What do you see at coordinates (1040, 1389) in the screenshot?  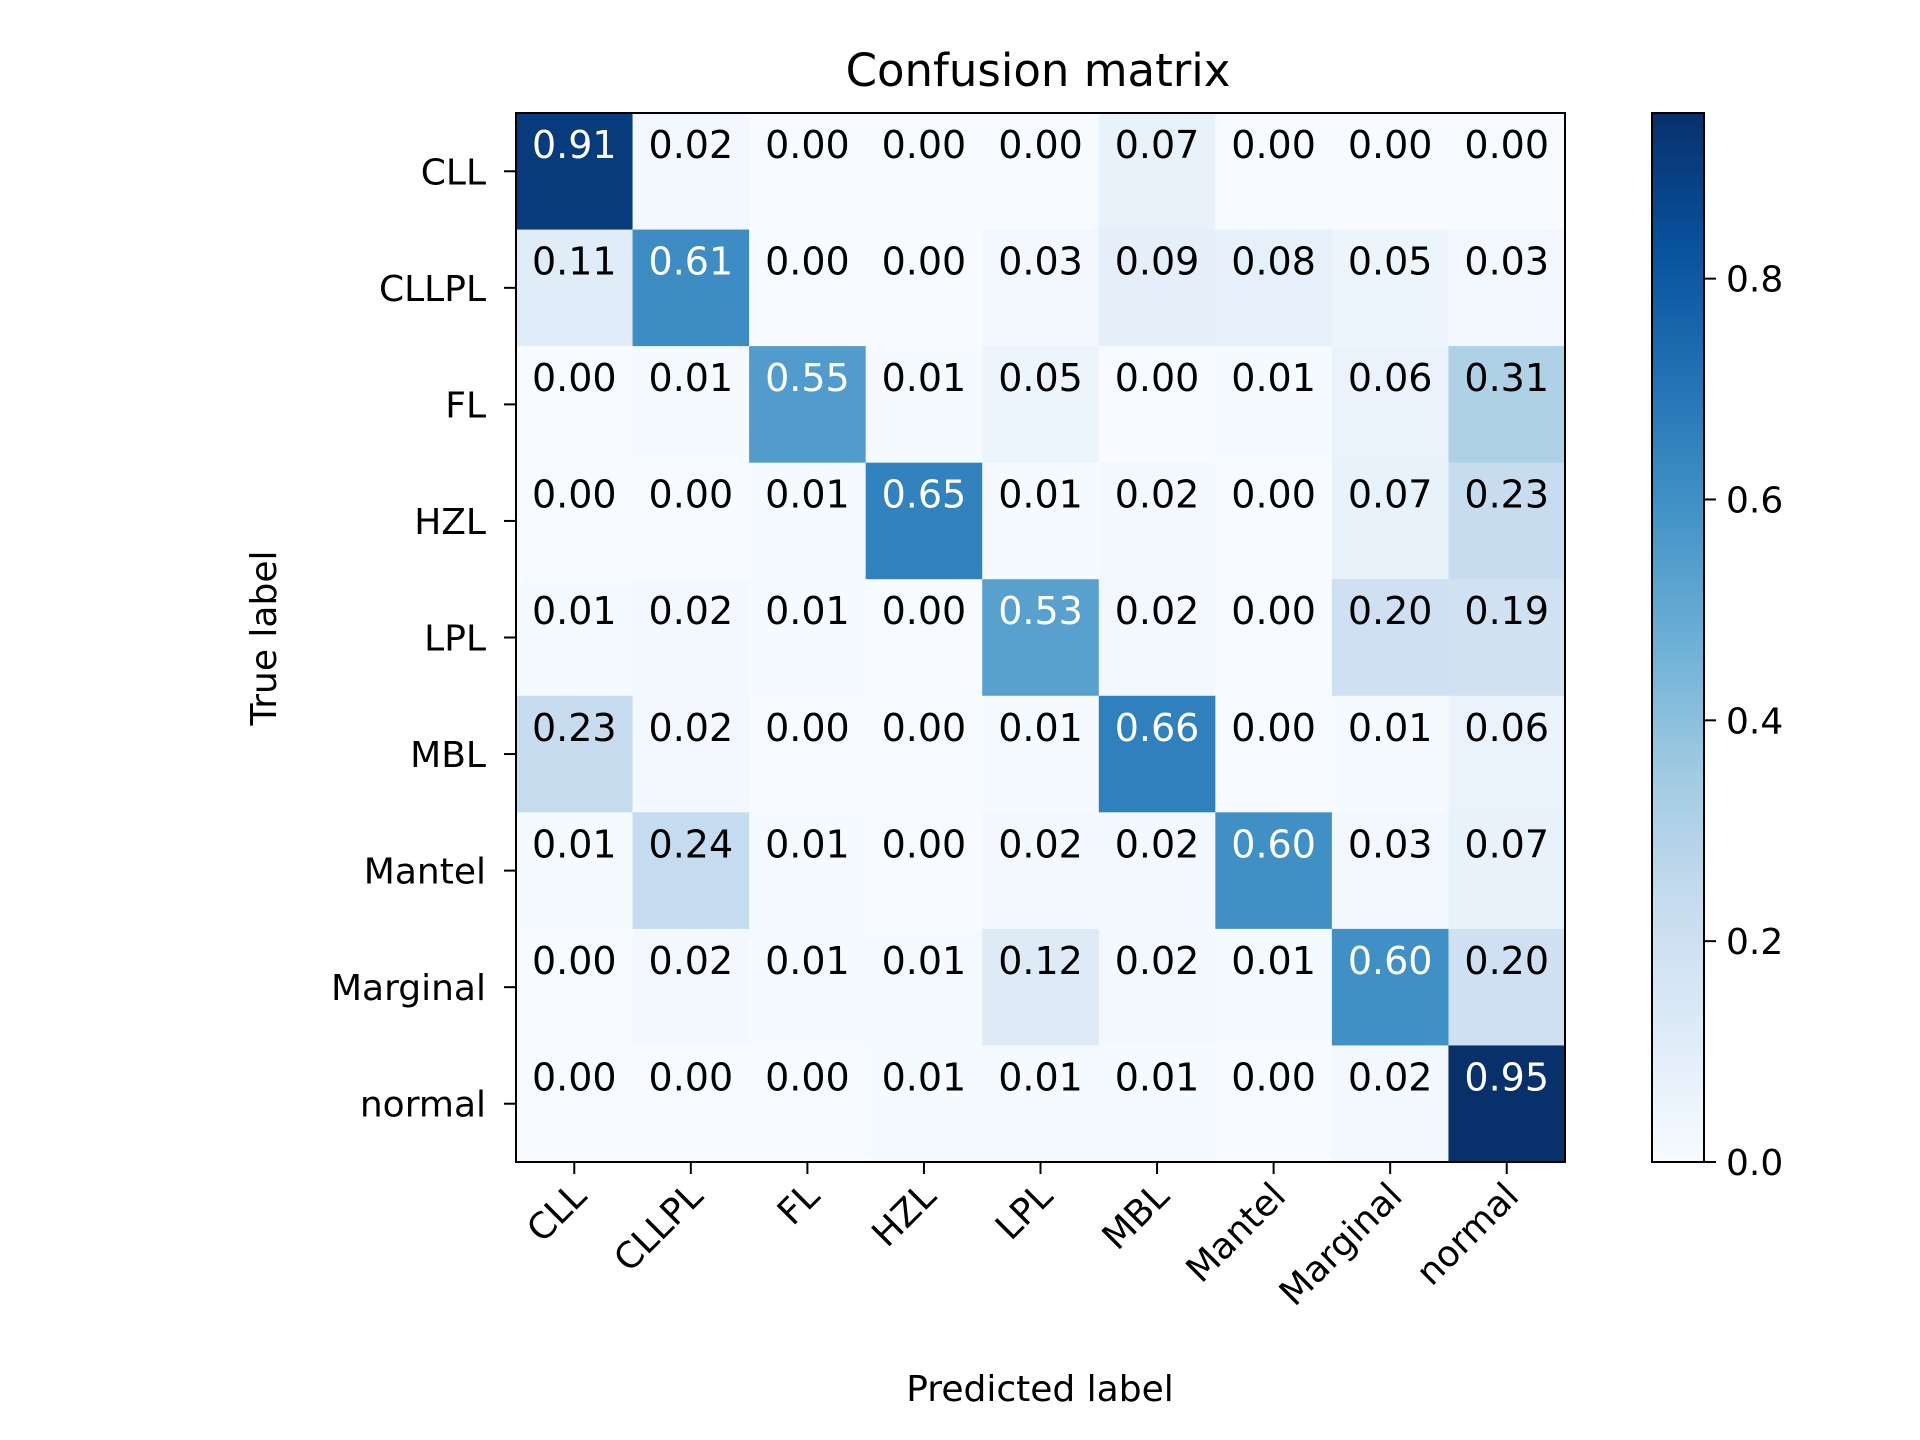 I see `x-axis-label: Predicted label` at bounding box center [1040, 1389].